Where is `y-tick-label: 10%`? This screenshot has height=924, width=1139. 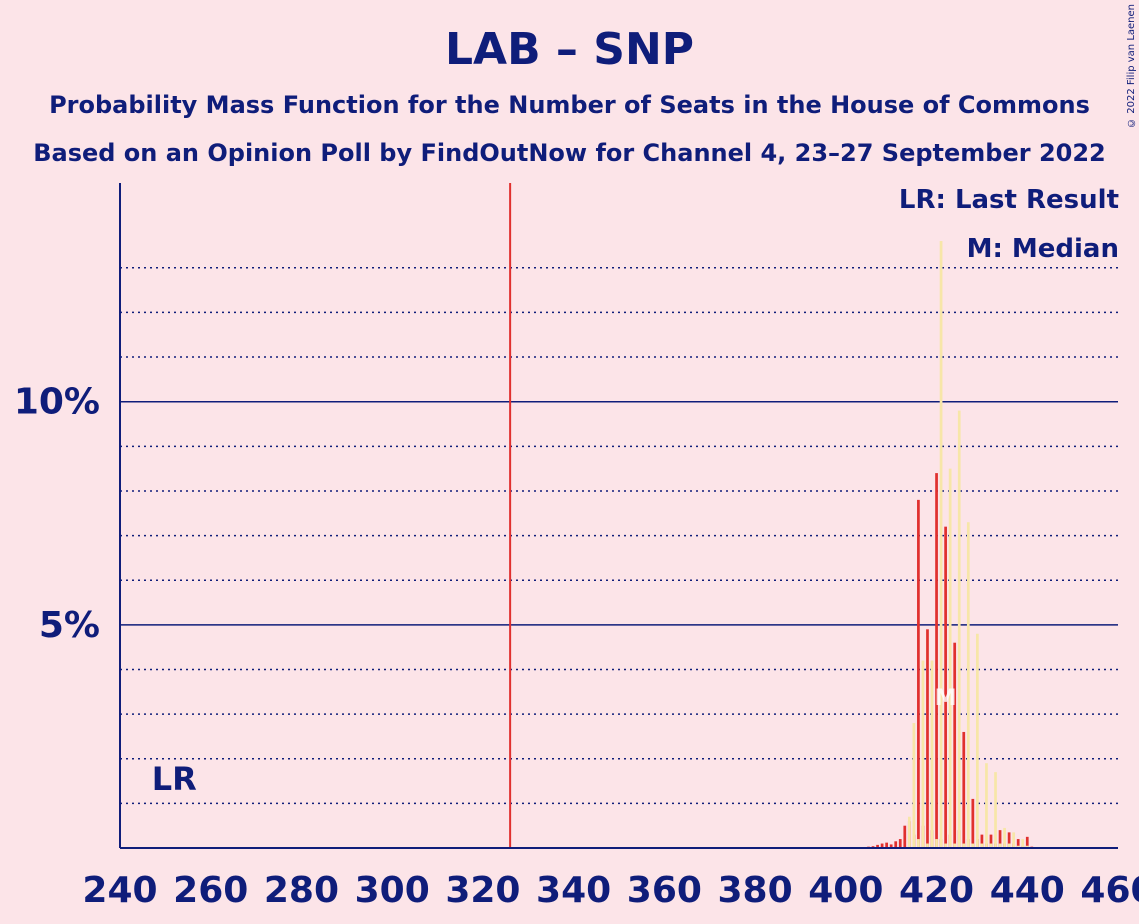 y-tick-label: 10% is located at coordinates (57, 402).